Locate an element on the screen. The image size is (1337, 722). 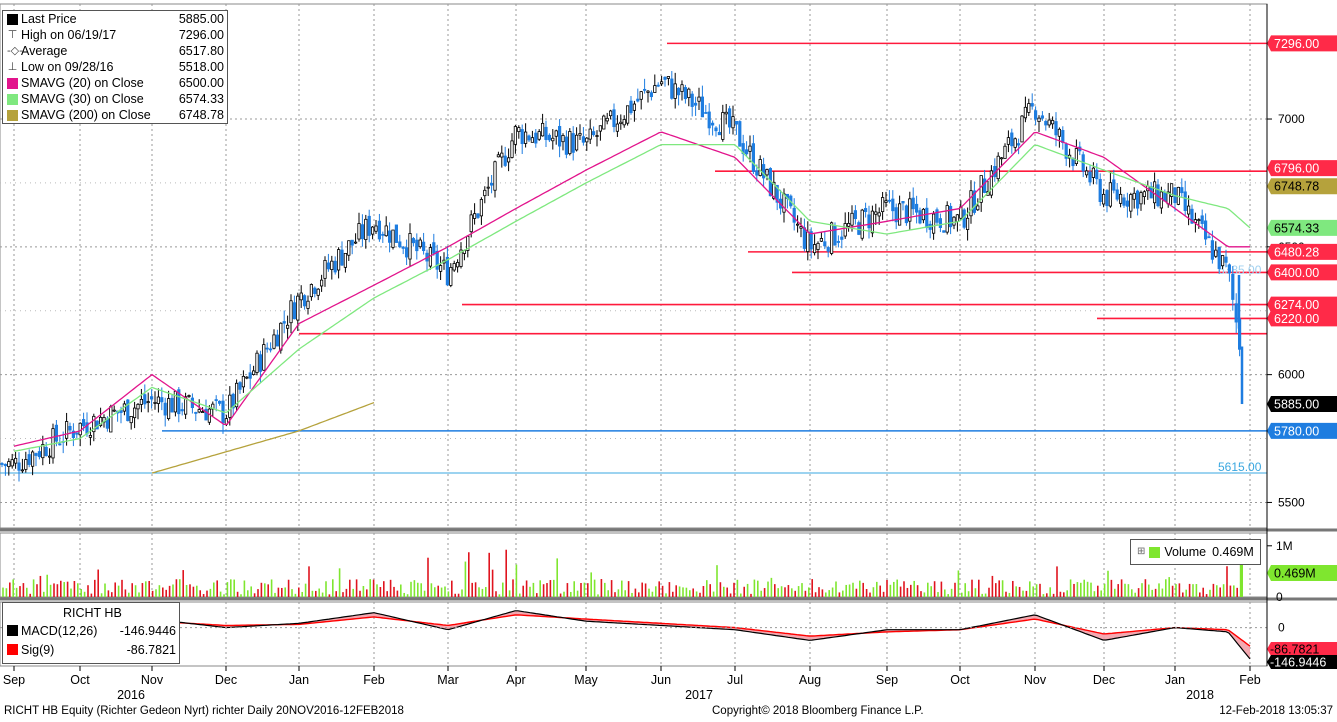
legend-entry: ⊥ Low on 09/28/16 5518.00 is located at coordinates (115, 67).